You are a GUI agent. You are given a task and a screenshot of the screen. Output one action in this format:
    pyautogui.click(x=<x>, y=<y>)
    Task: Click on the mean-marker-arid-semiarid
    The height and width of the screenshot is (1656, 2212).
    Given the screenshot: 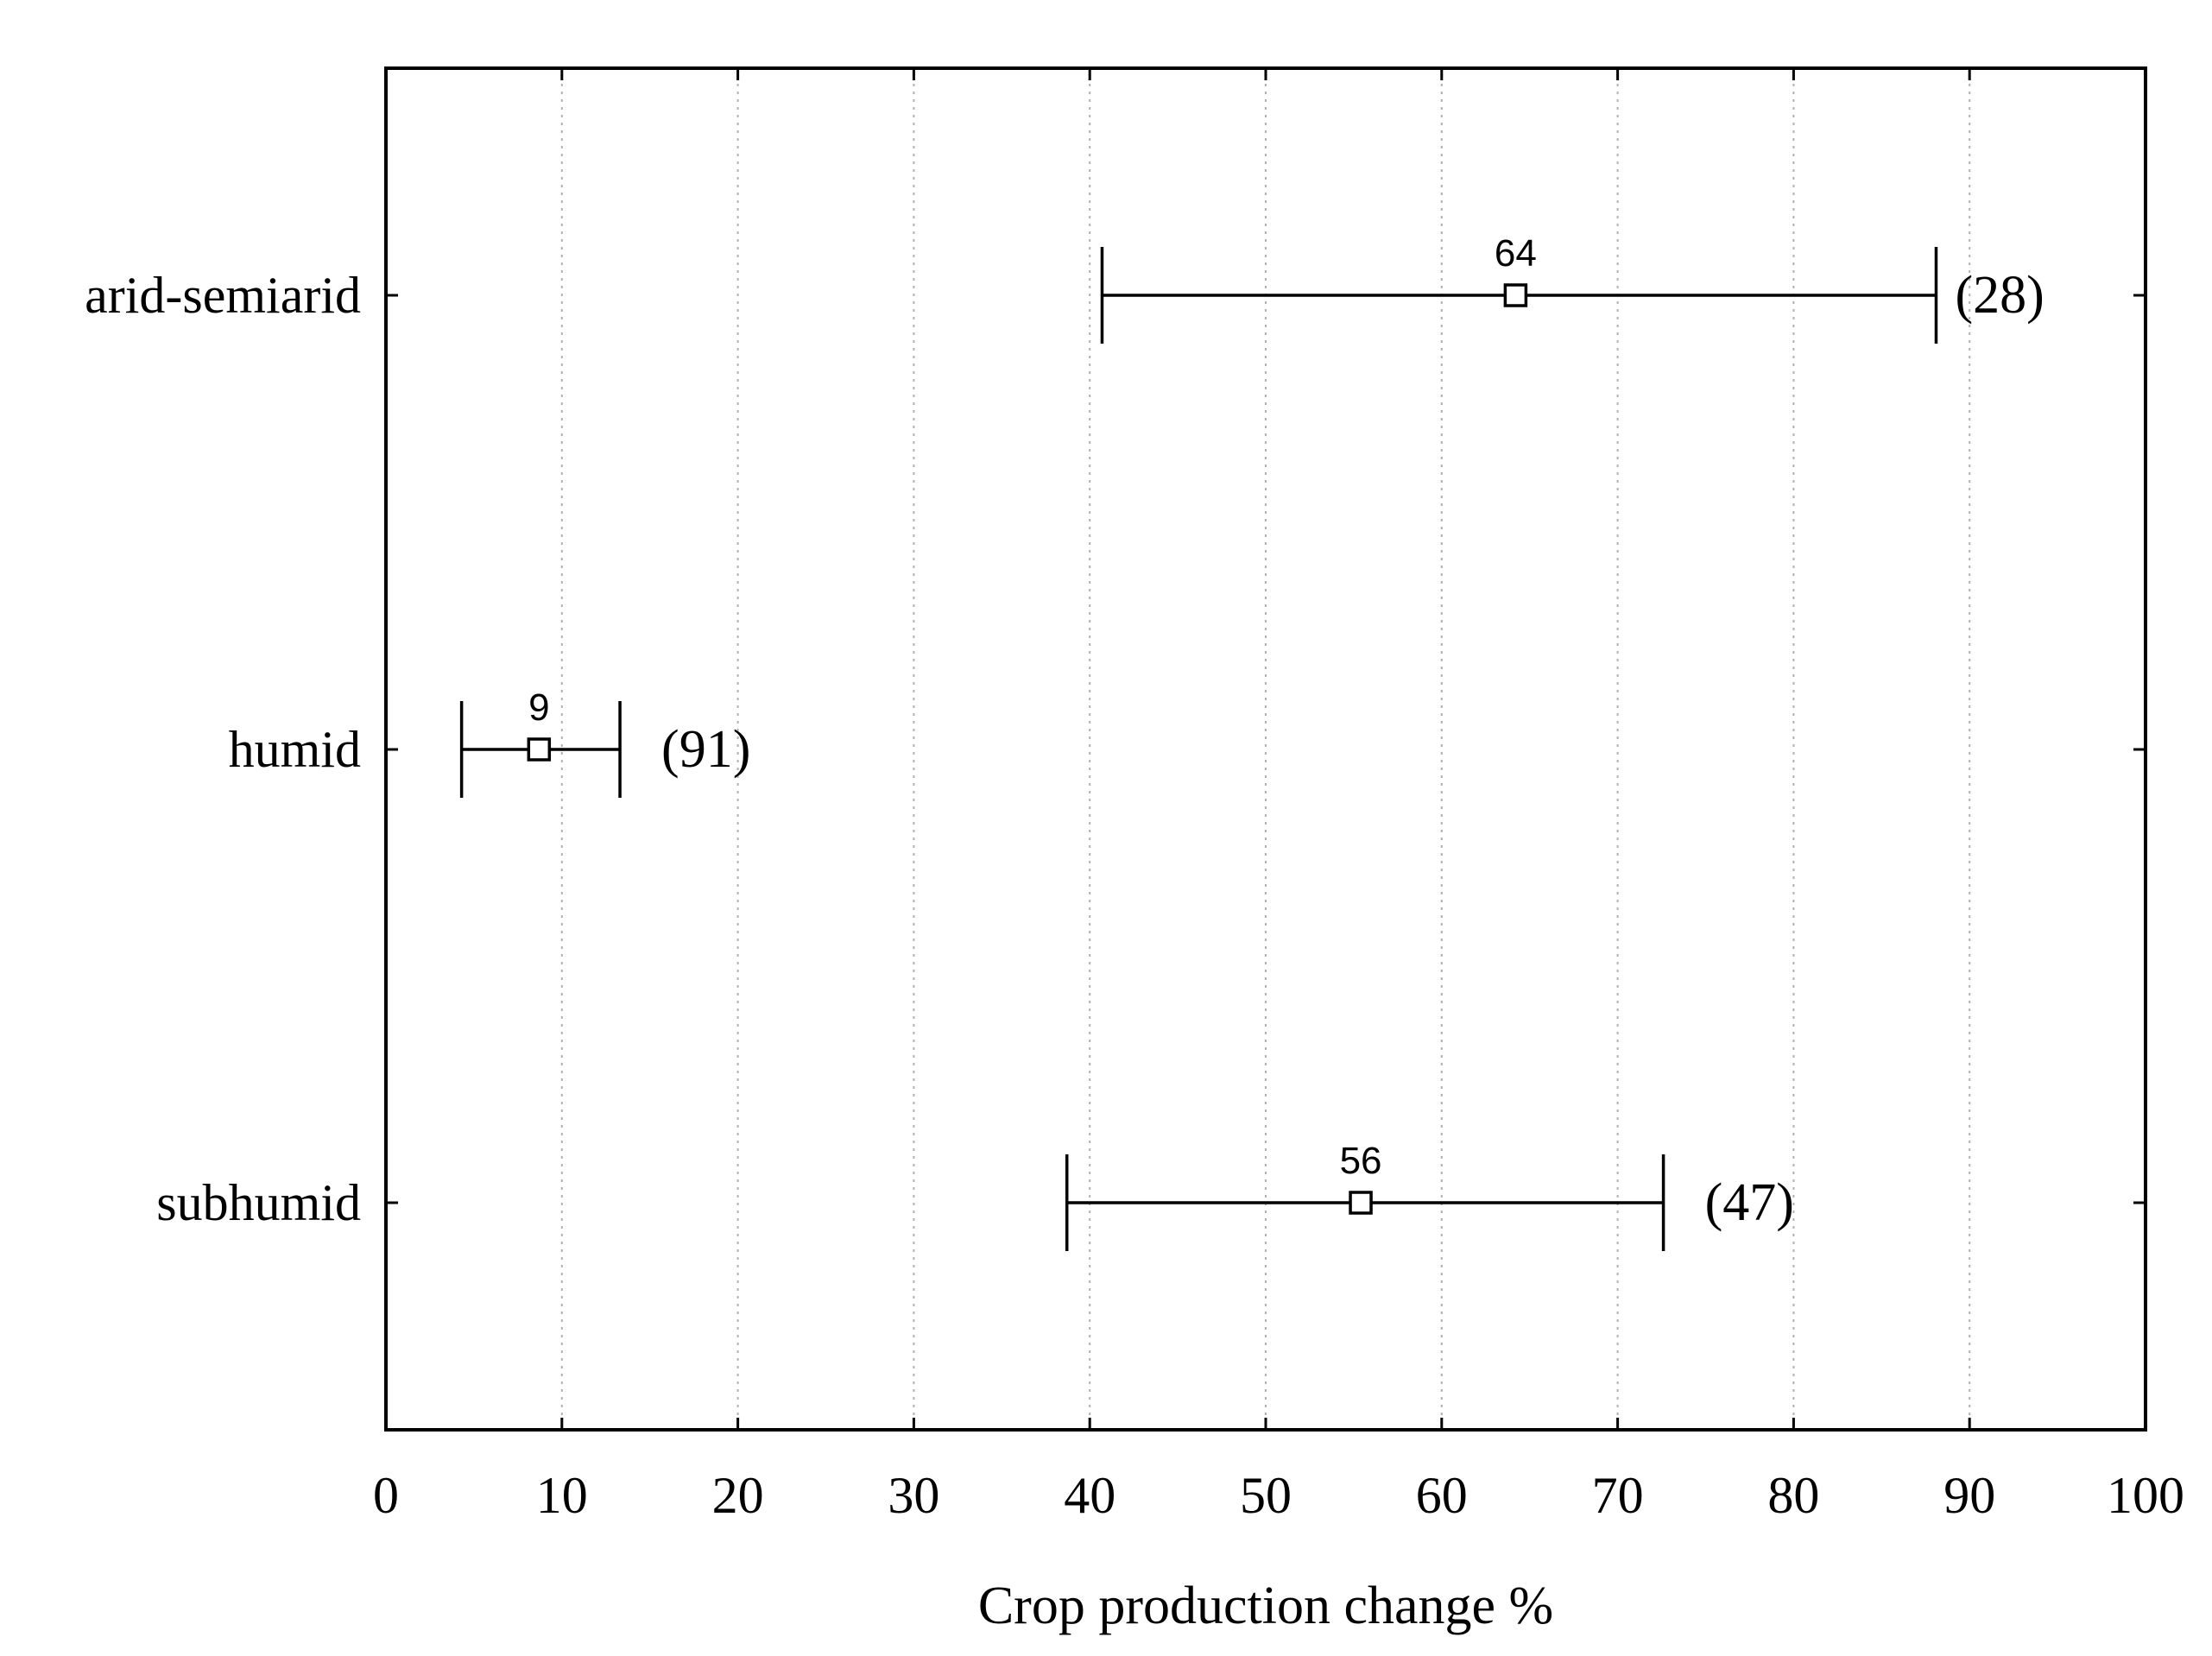 What is the action you would take?
    pyautogui.click(x=1515, y=295)
    